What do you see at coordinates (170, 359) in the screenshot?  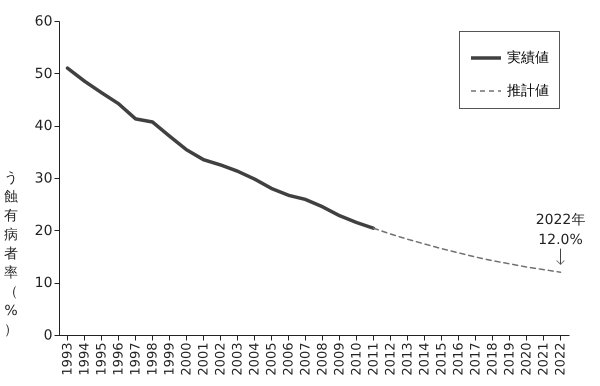 I see `x-tick-label: 1999` at bounding box center [170, 359].